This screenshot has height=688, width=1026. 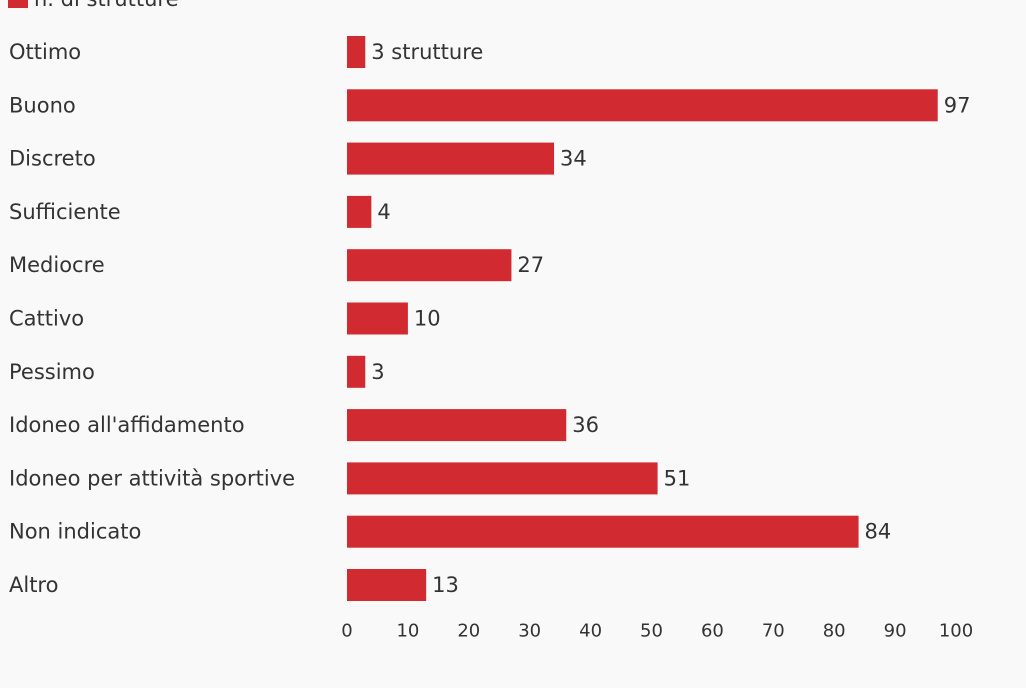 I want to click on category-label: Cattivo, so click(x=46, y=319).